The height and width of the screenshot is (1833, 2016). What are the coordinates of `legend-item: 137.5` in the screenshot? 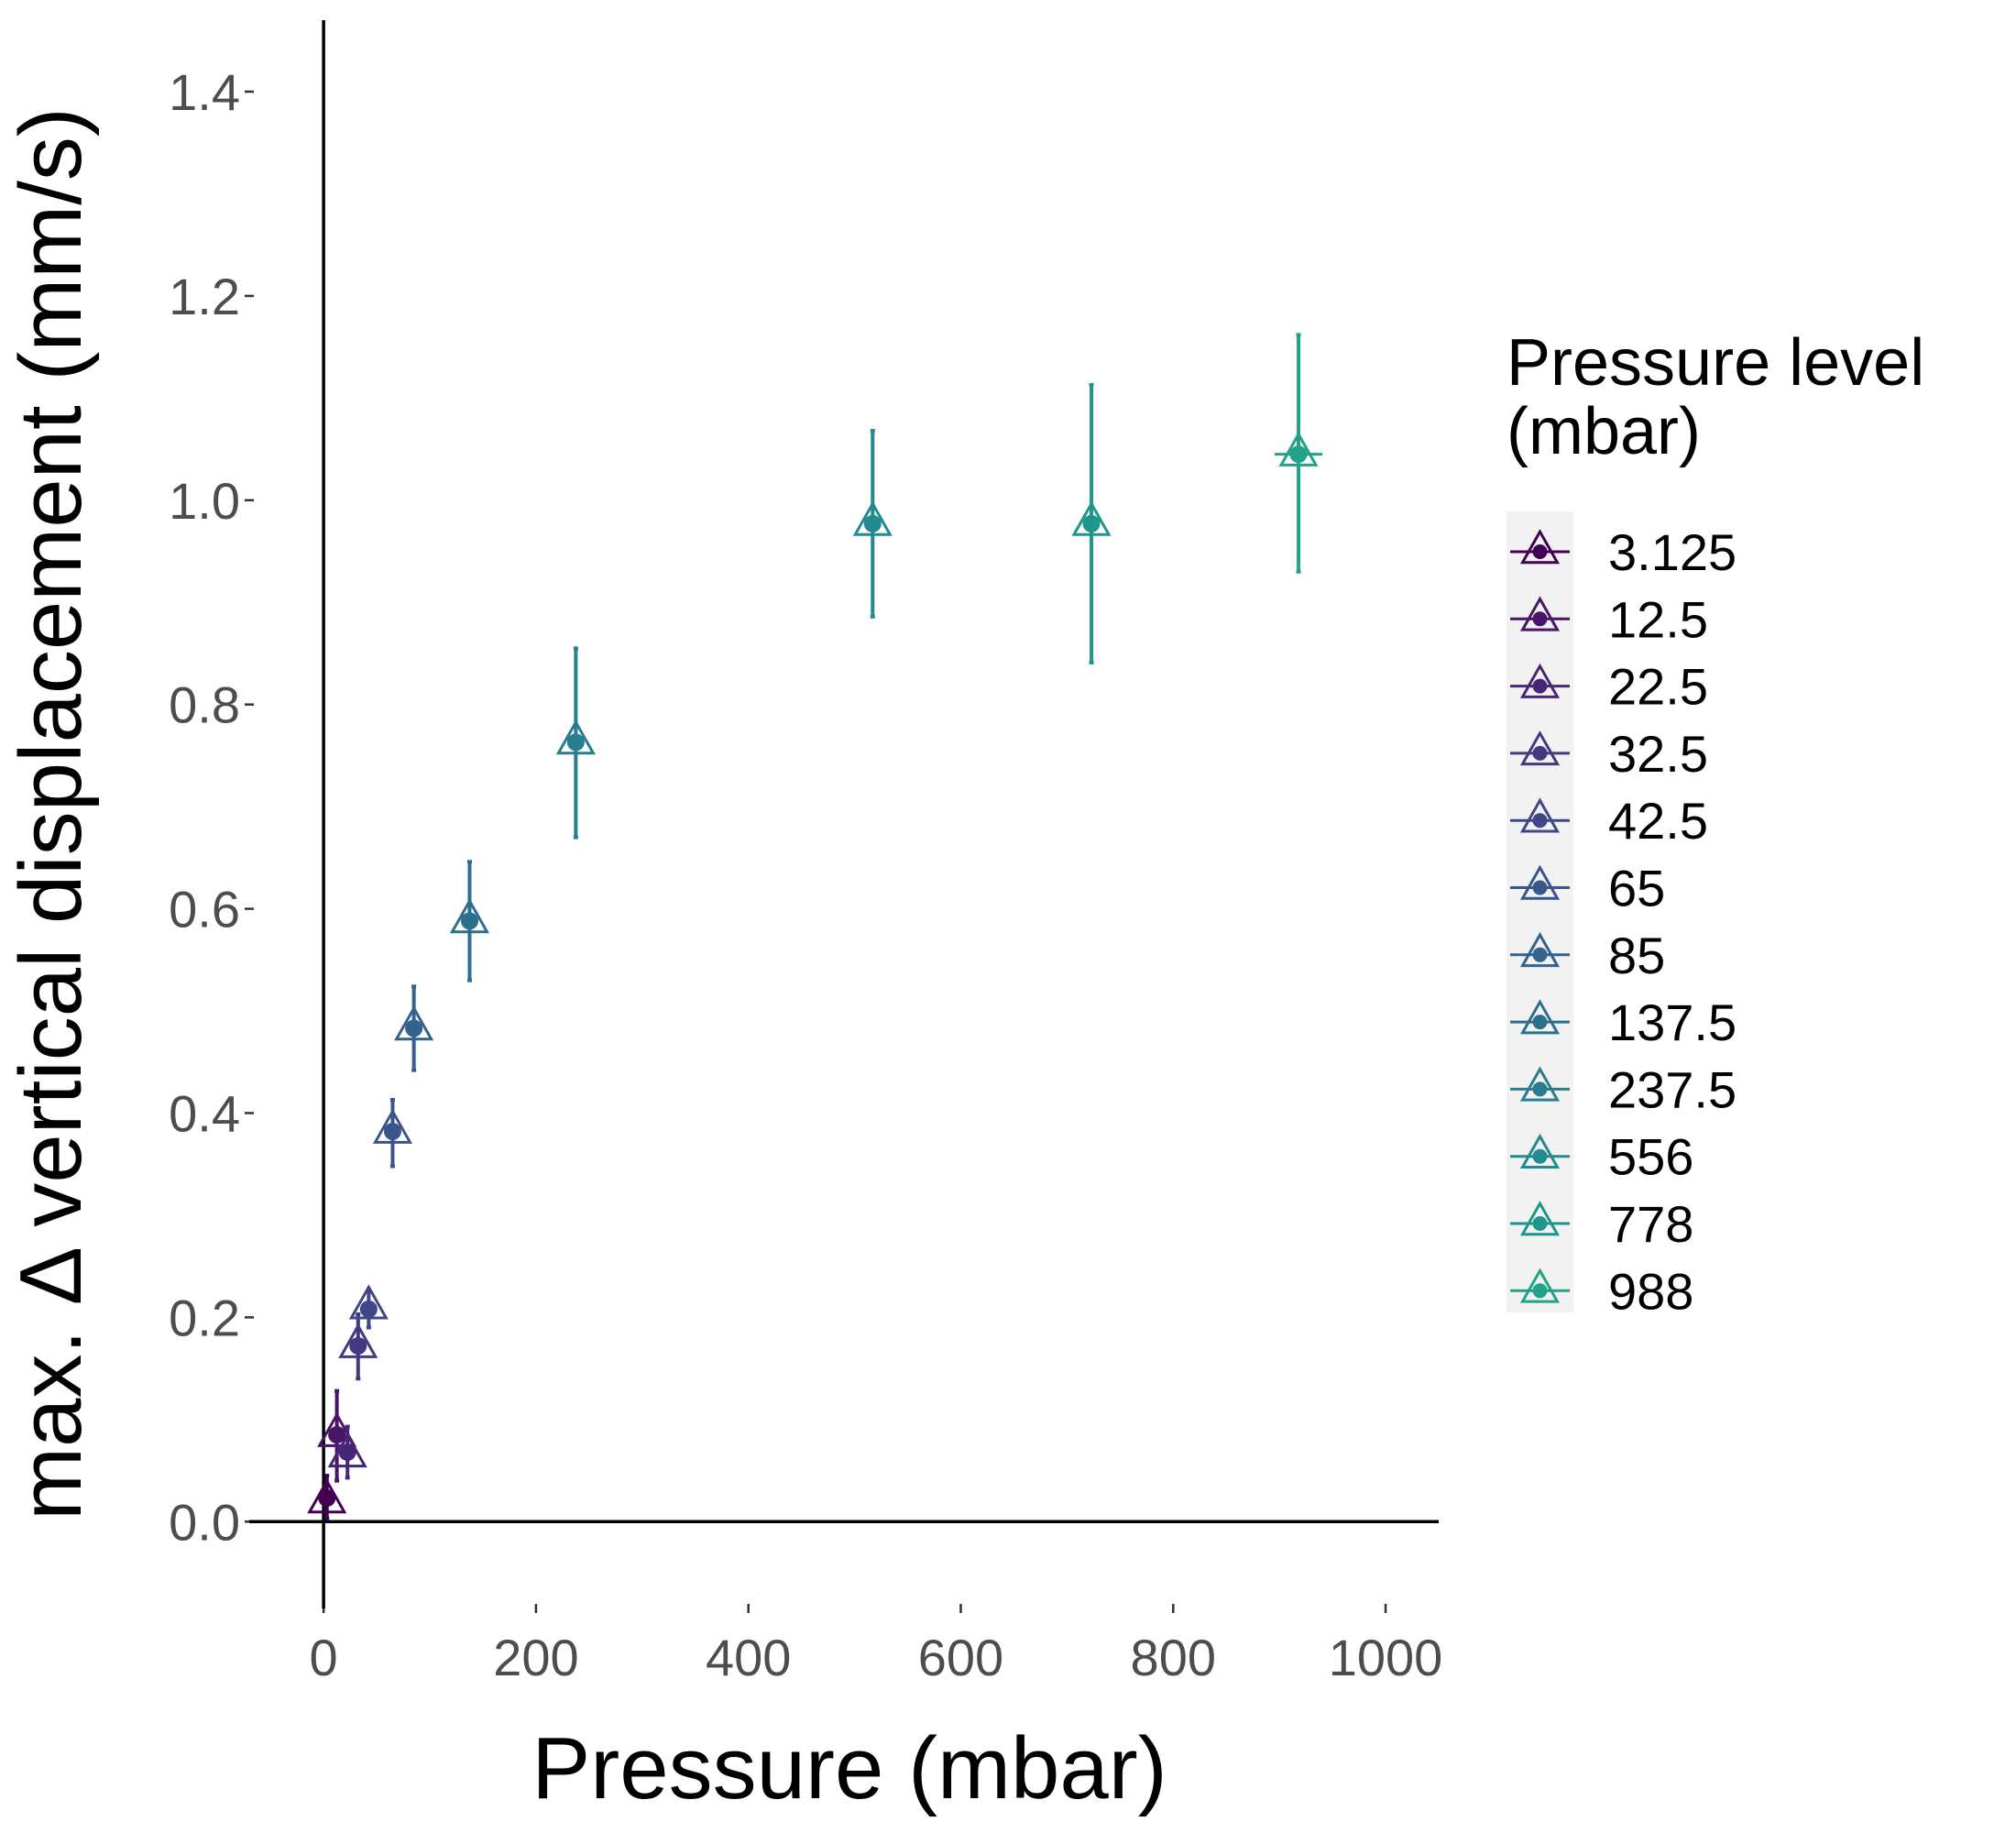 It's located at (1623, 1022).